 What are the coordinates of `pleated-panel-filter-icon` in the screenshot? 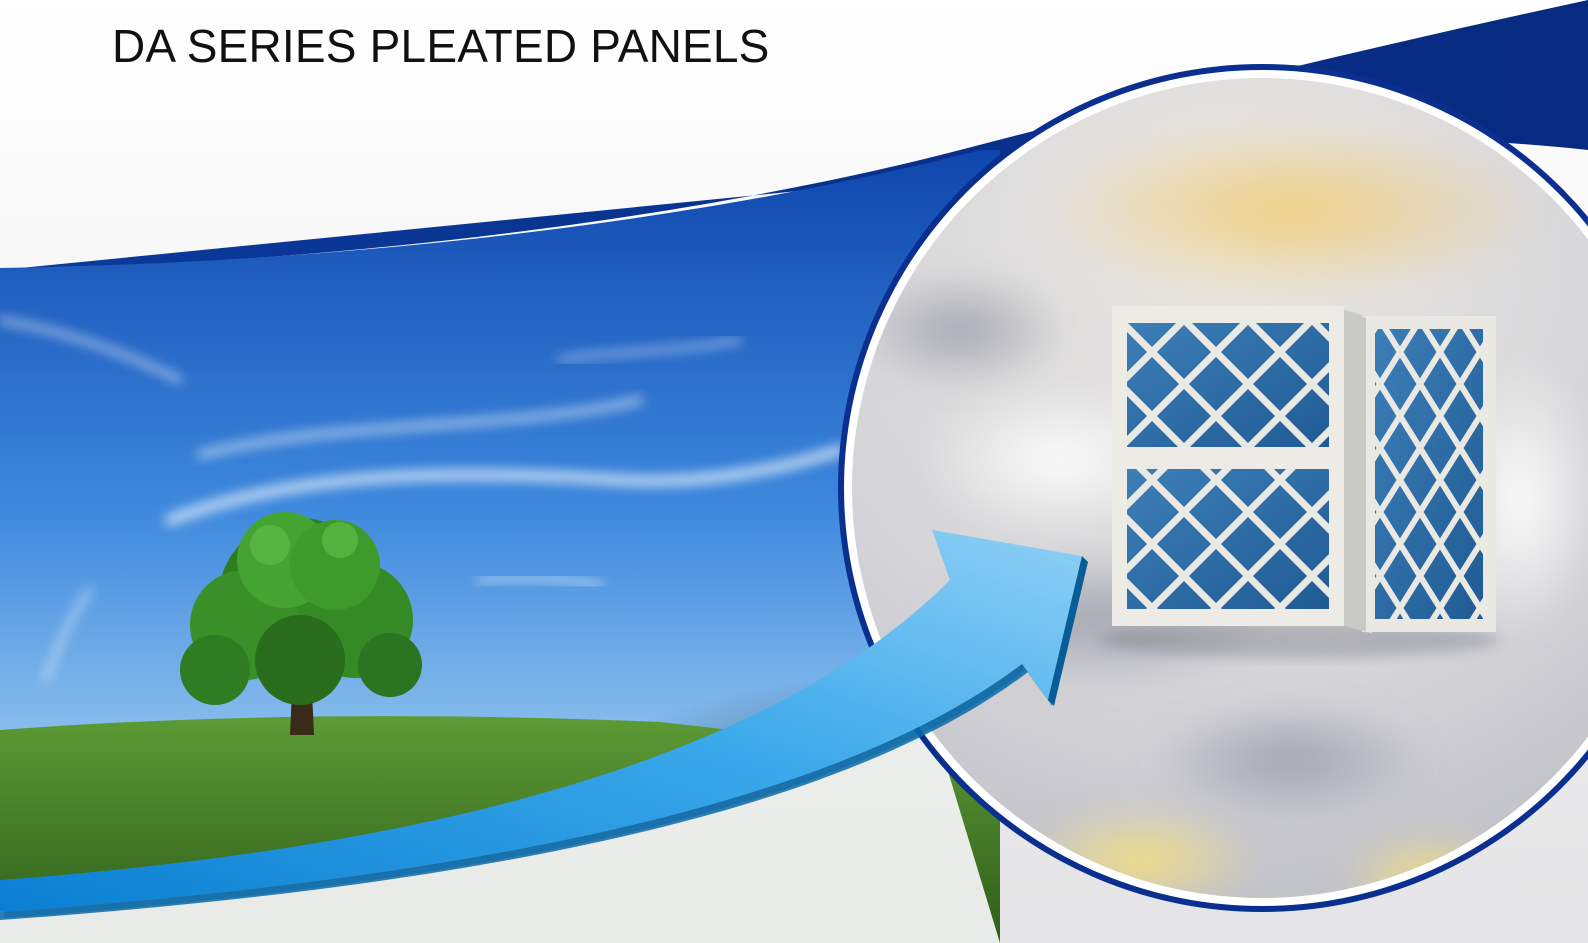 It's located at (1300, 482).